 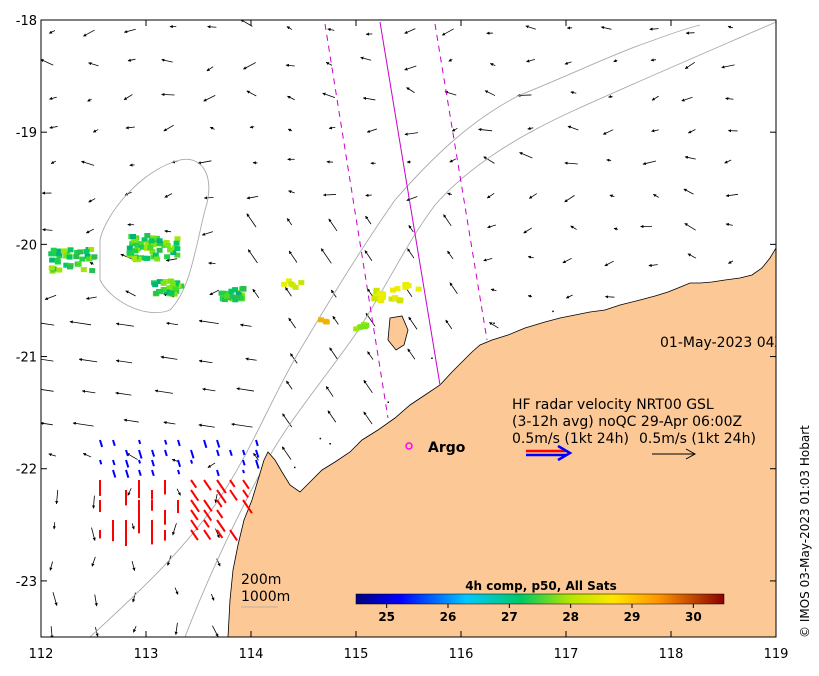 I want to click on x-tick-label: 112, so click(x=41, y=654).